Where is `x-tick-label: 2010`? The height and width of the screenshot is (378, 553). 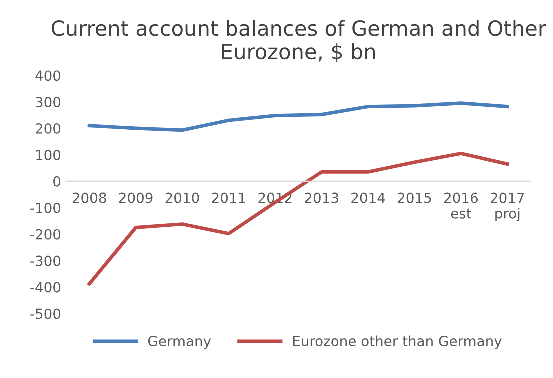 x-tick-label: 2010 is located at coordinates (183, 198).